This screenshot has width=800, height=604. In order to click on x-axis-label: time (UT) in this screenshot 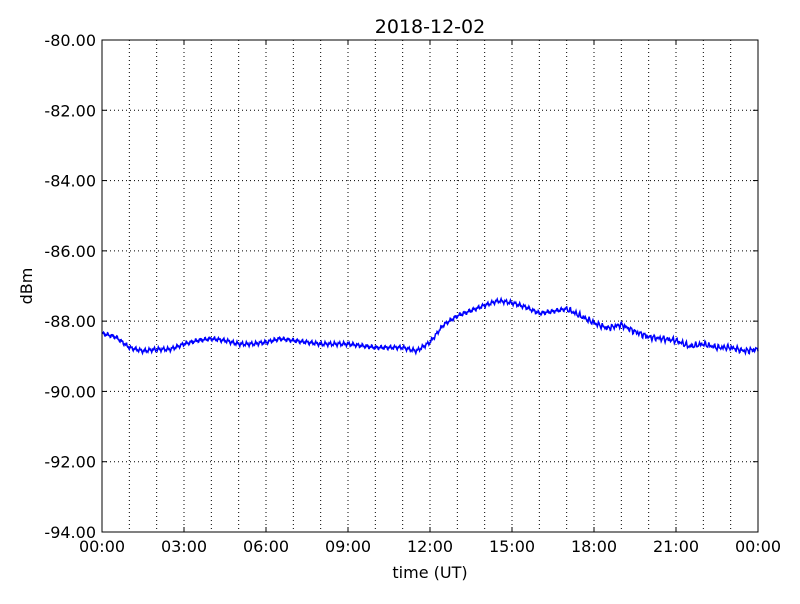, I will do `click(429, 572)`.